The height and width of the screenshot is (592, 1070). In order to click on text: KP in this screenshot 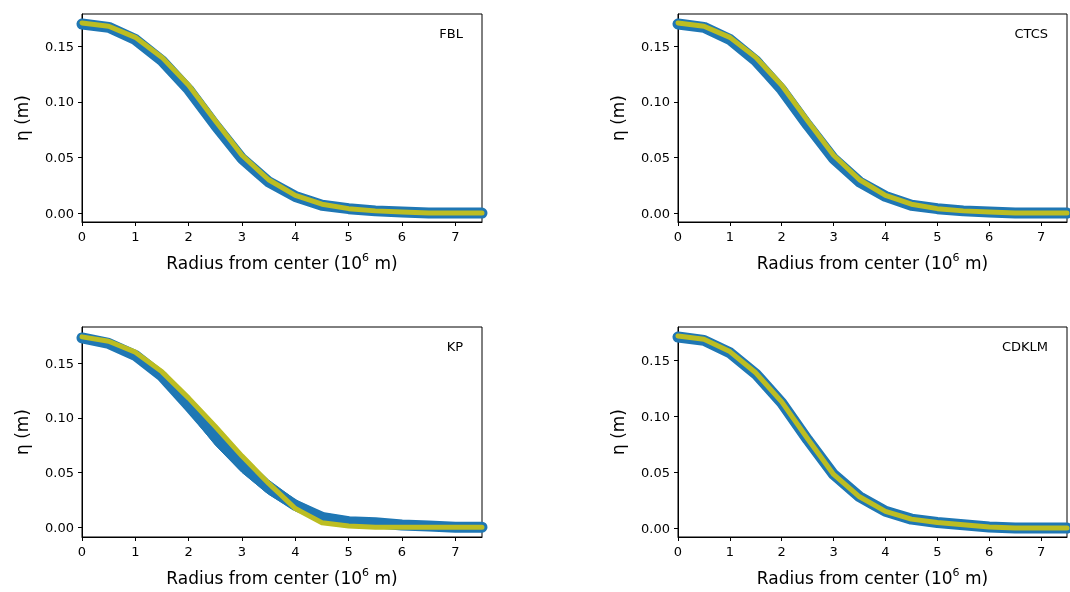, I will do `click(455, 346)`.